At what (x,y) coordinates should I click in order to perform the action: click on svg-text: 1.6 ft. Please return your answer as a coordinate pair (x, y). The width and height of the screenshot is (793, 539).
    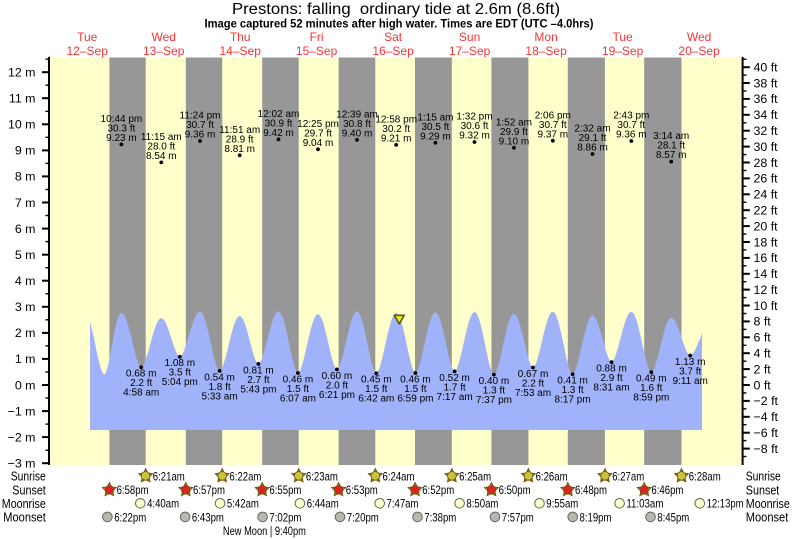
    Looking at the image, I should click on (651, 388).